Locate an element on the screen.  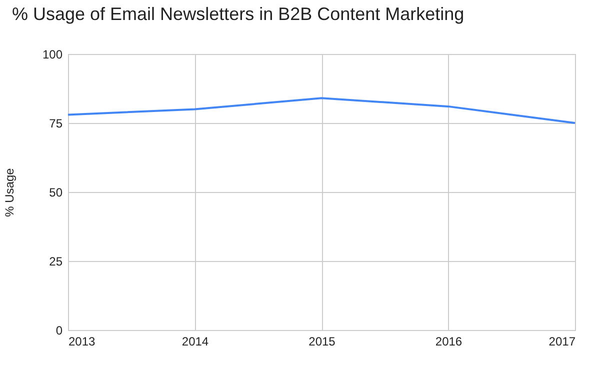
y-tick-label: 0 is located at coordinates (59, 331).